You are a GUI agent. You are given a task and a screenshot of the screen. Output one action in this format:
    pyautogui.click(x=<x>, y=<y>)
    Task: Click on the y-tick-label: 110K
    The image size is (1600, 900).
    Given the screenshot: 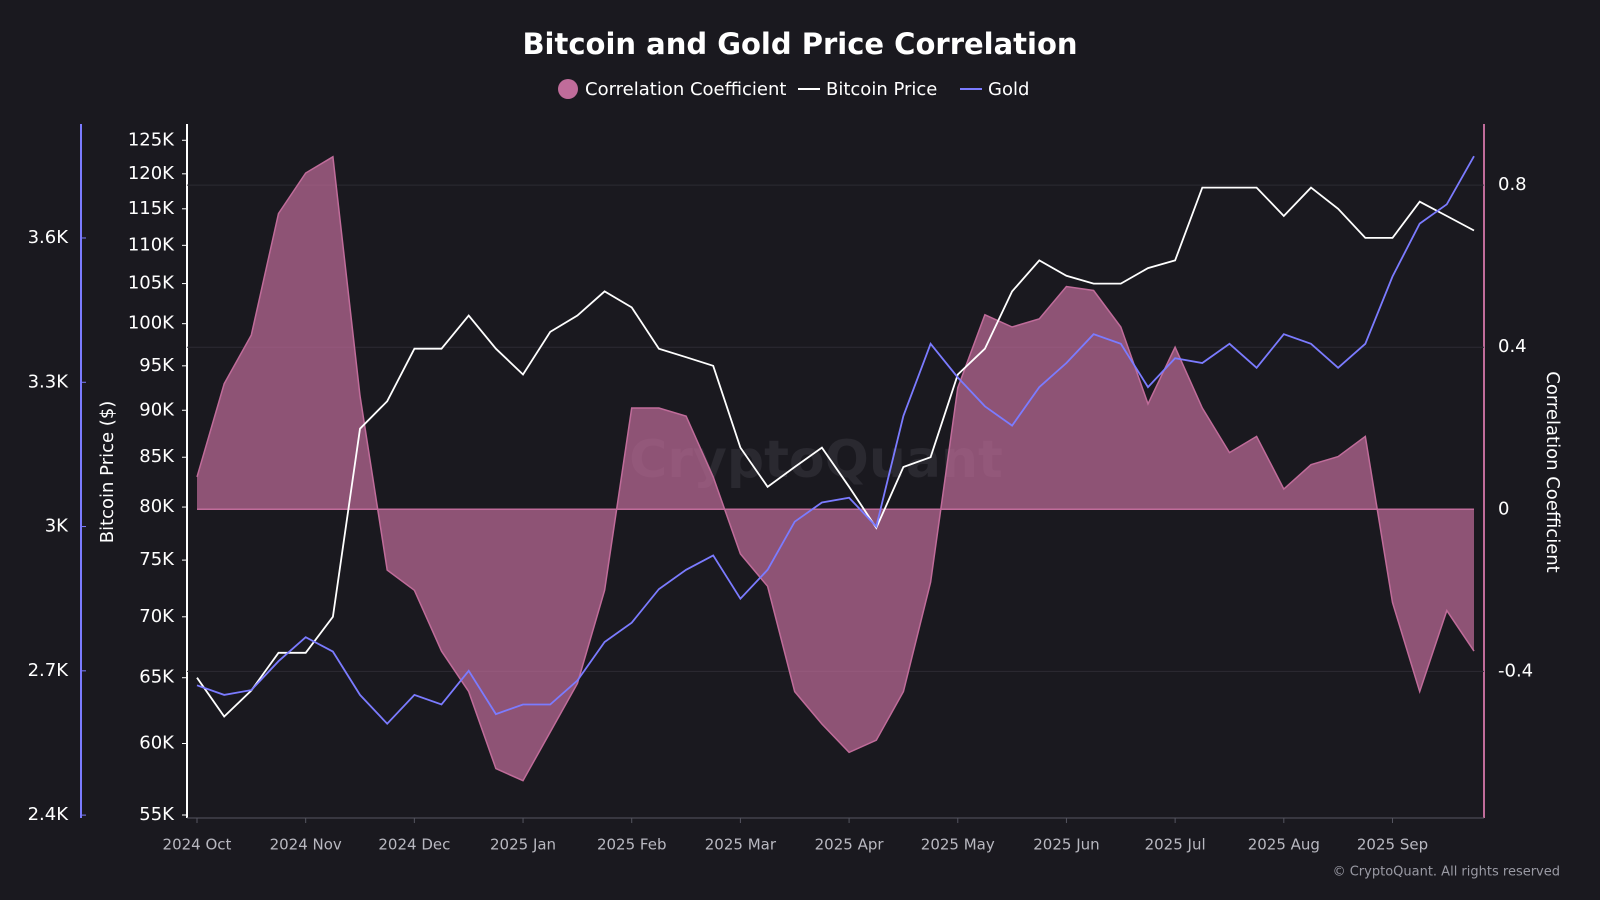 What is the action you would take?
    pyautogui.click(x=151, y=244)
    